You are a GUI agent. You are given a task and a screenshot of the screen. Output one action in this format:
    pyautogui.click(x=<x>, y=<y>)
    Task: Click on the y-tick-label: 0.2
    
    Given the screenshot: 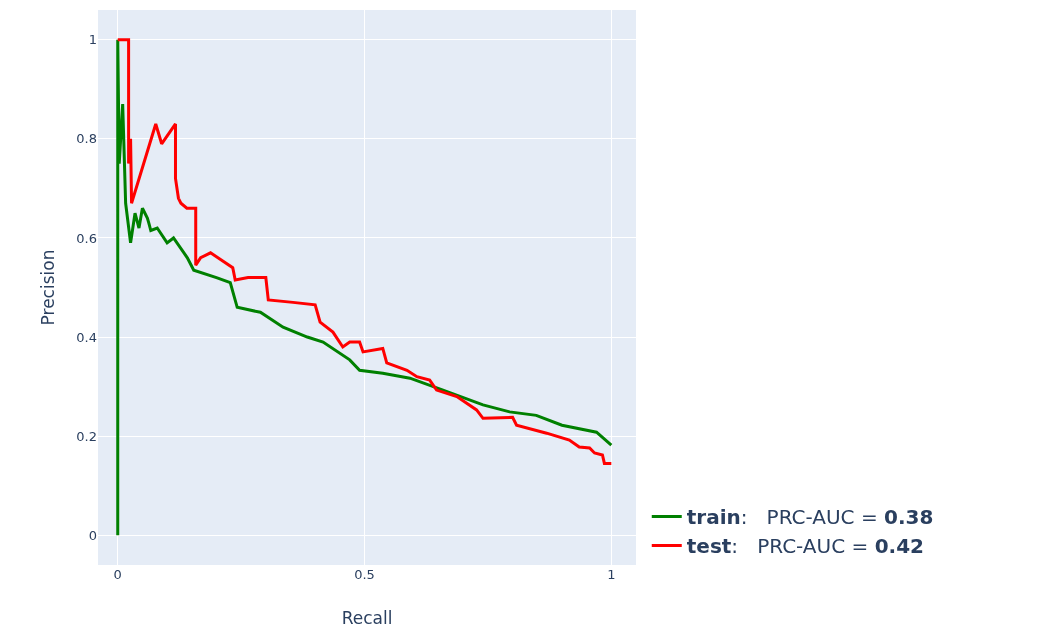 What is the action you would take?
    pyautogui.click(x=86, y=436)
    